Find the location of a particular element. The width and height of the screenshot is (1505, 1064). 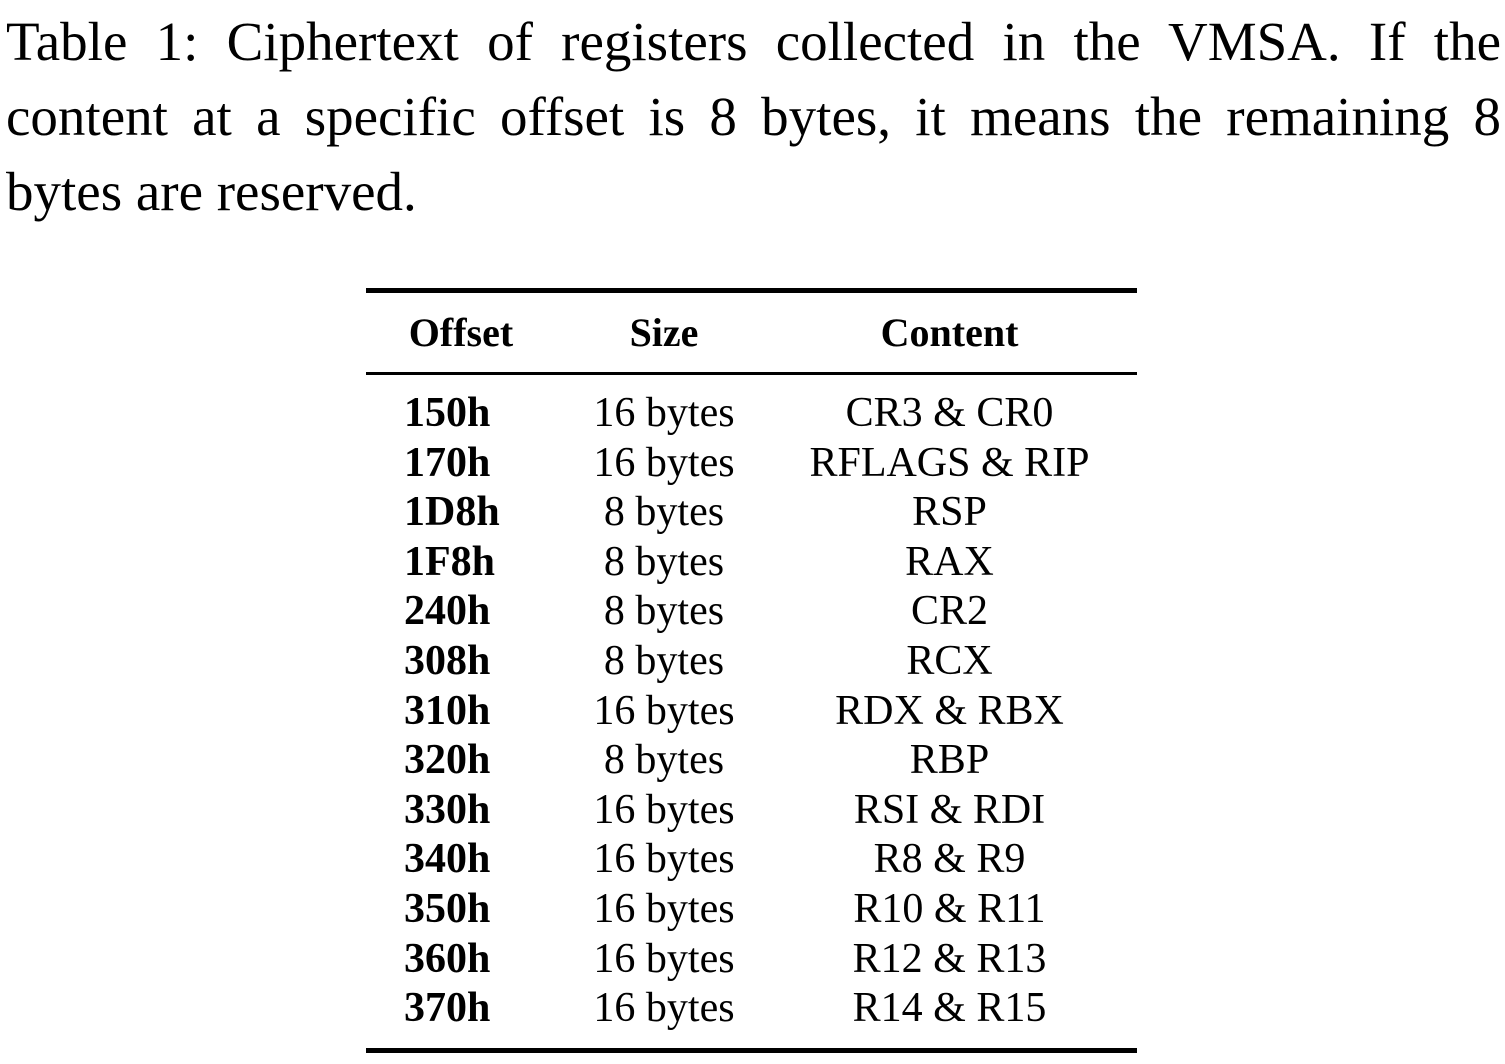

cell-offset: 360h is located at coordinates (447, 958).